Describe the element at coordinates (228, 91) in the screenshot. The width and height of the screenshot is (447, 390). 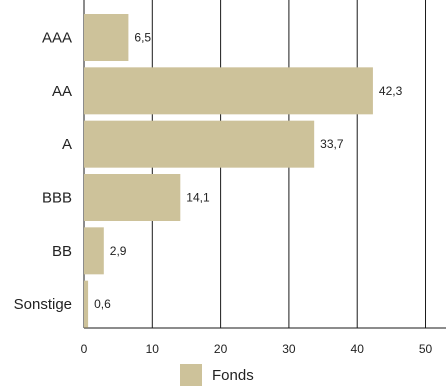
I see `bar-aa` at that location.